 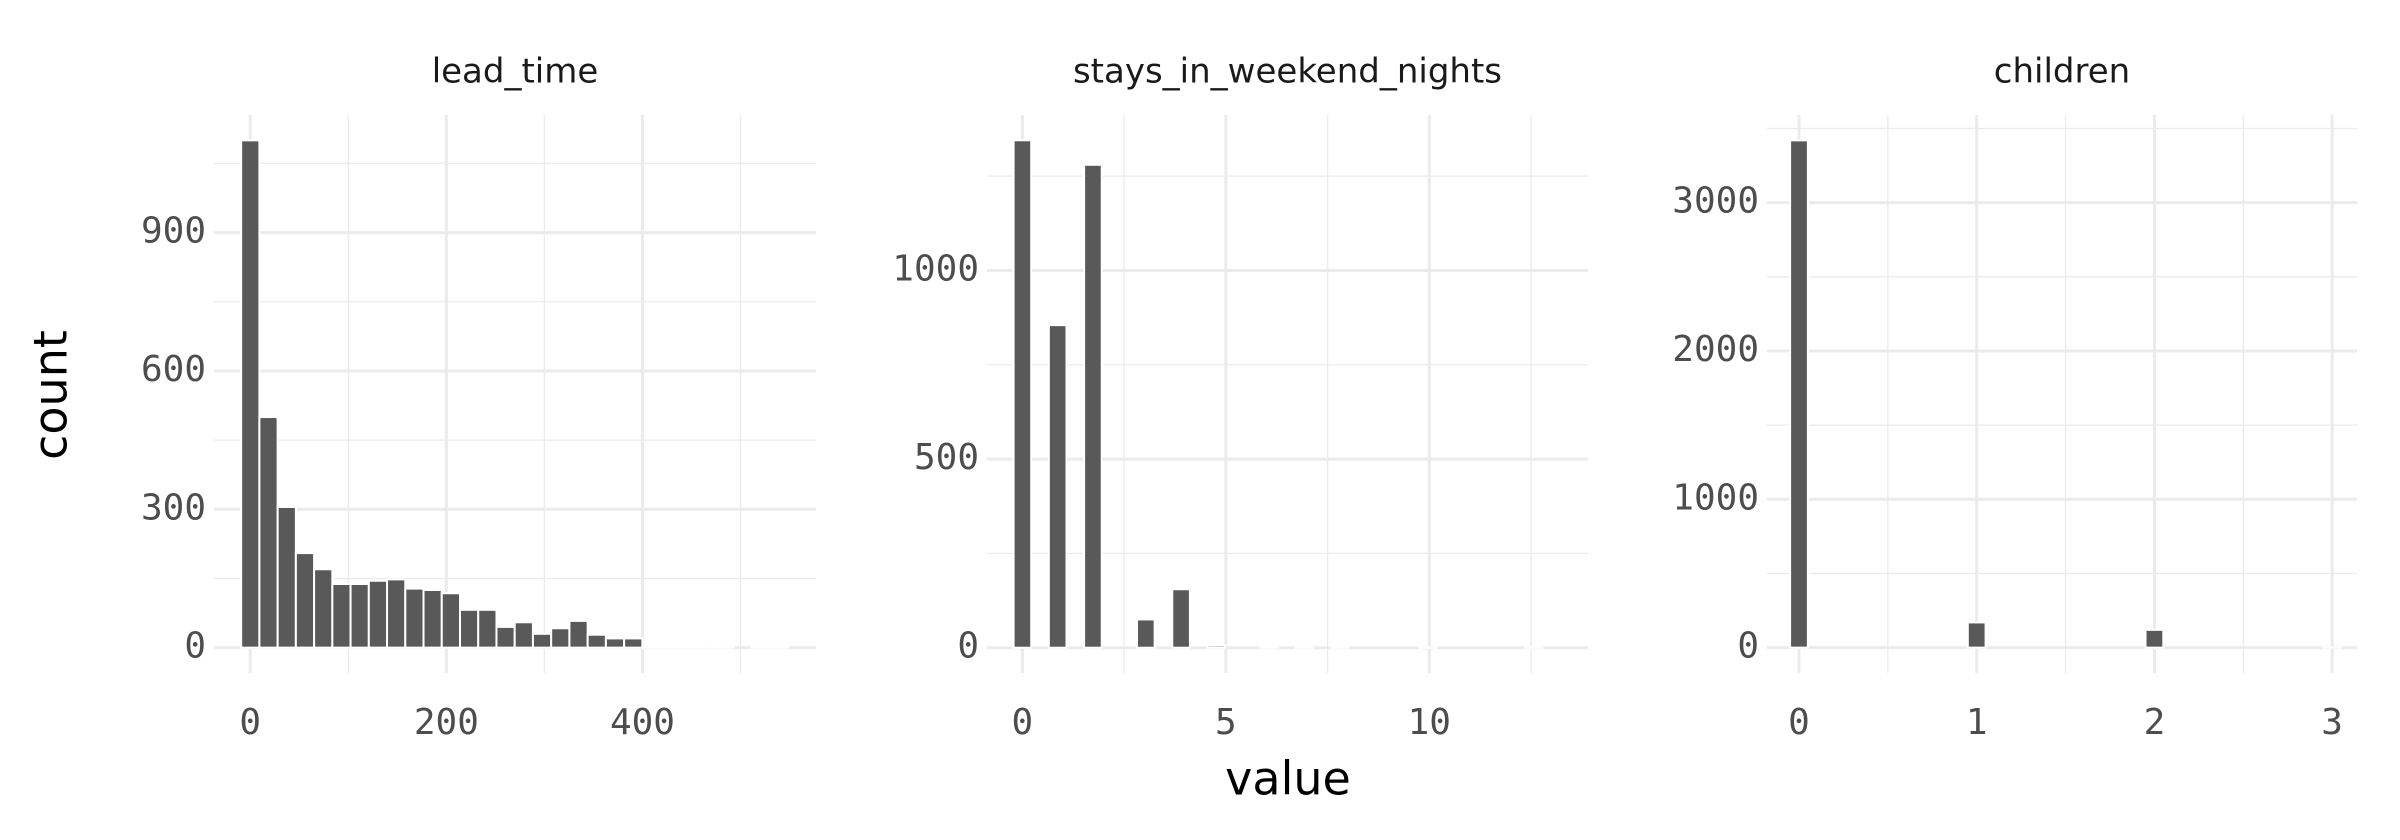 I want to click on x-tick-label: 200, so click(x=446, y=722).